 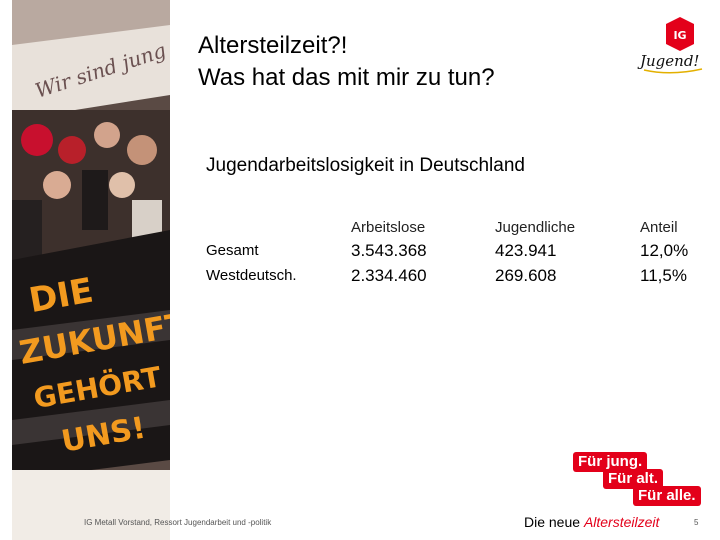 I want to click on ig-emblem-icon, so click(x=680, y=34).